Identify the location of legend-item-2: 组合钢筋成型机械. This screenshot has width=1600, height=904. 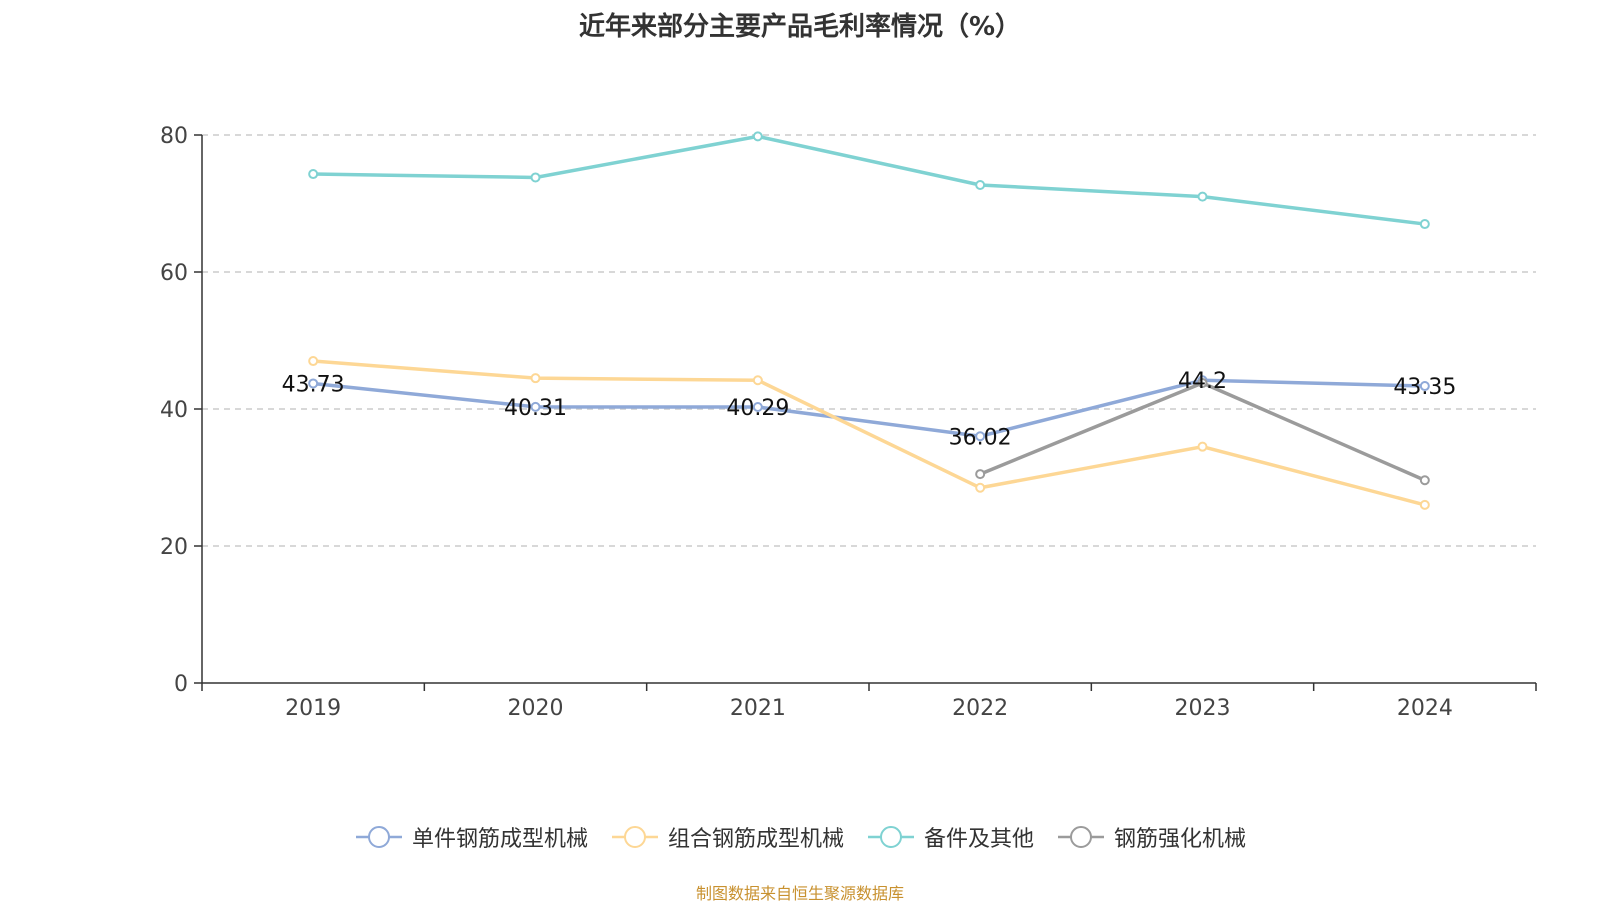
(727, 837).